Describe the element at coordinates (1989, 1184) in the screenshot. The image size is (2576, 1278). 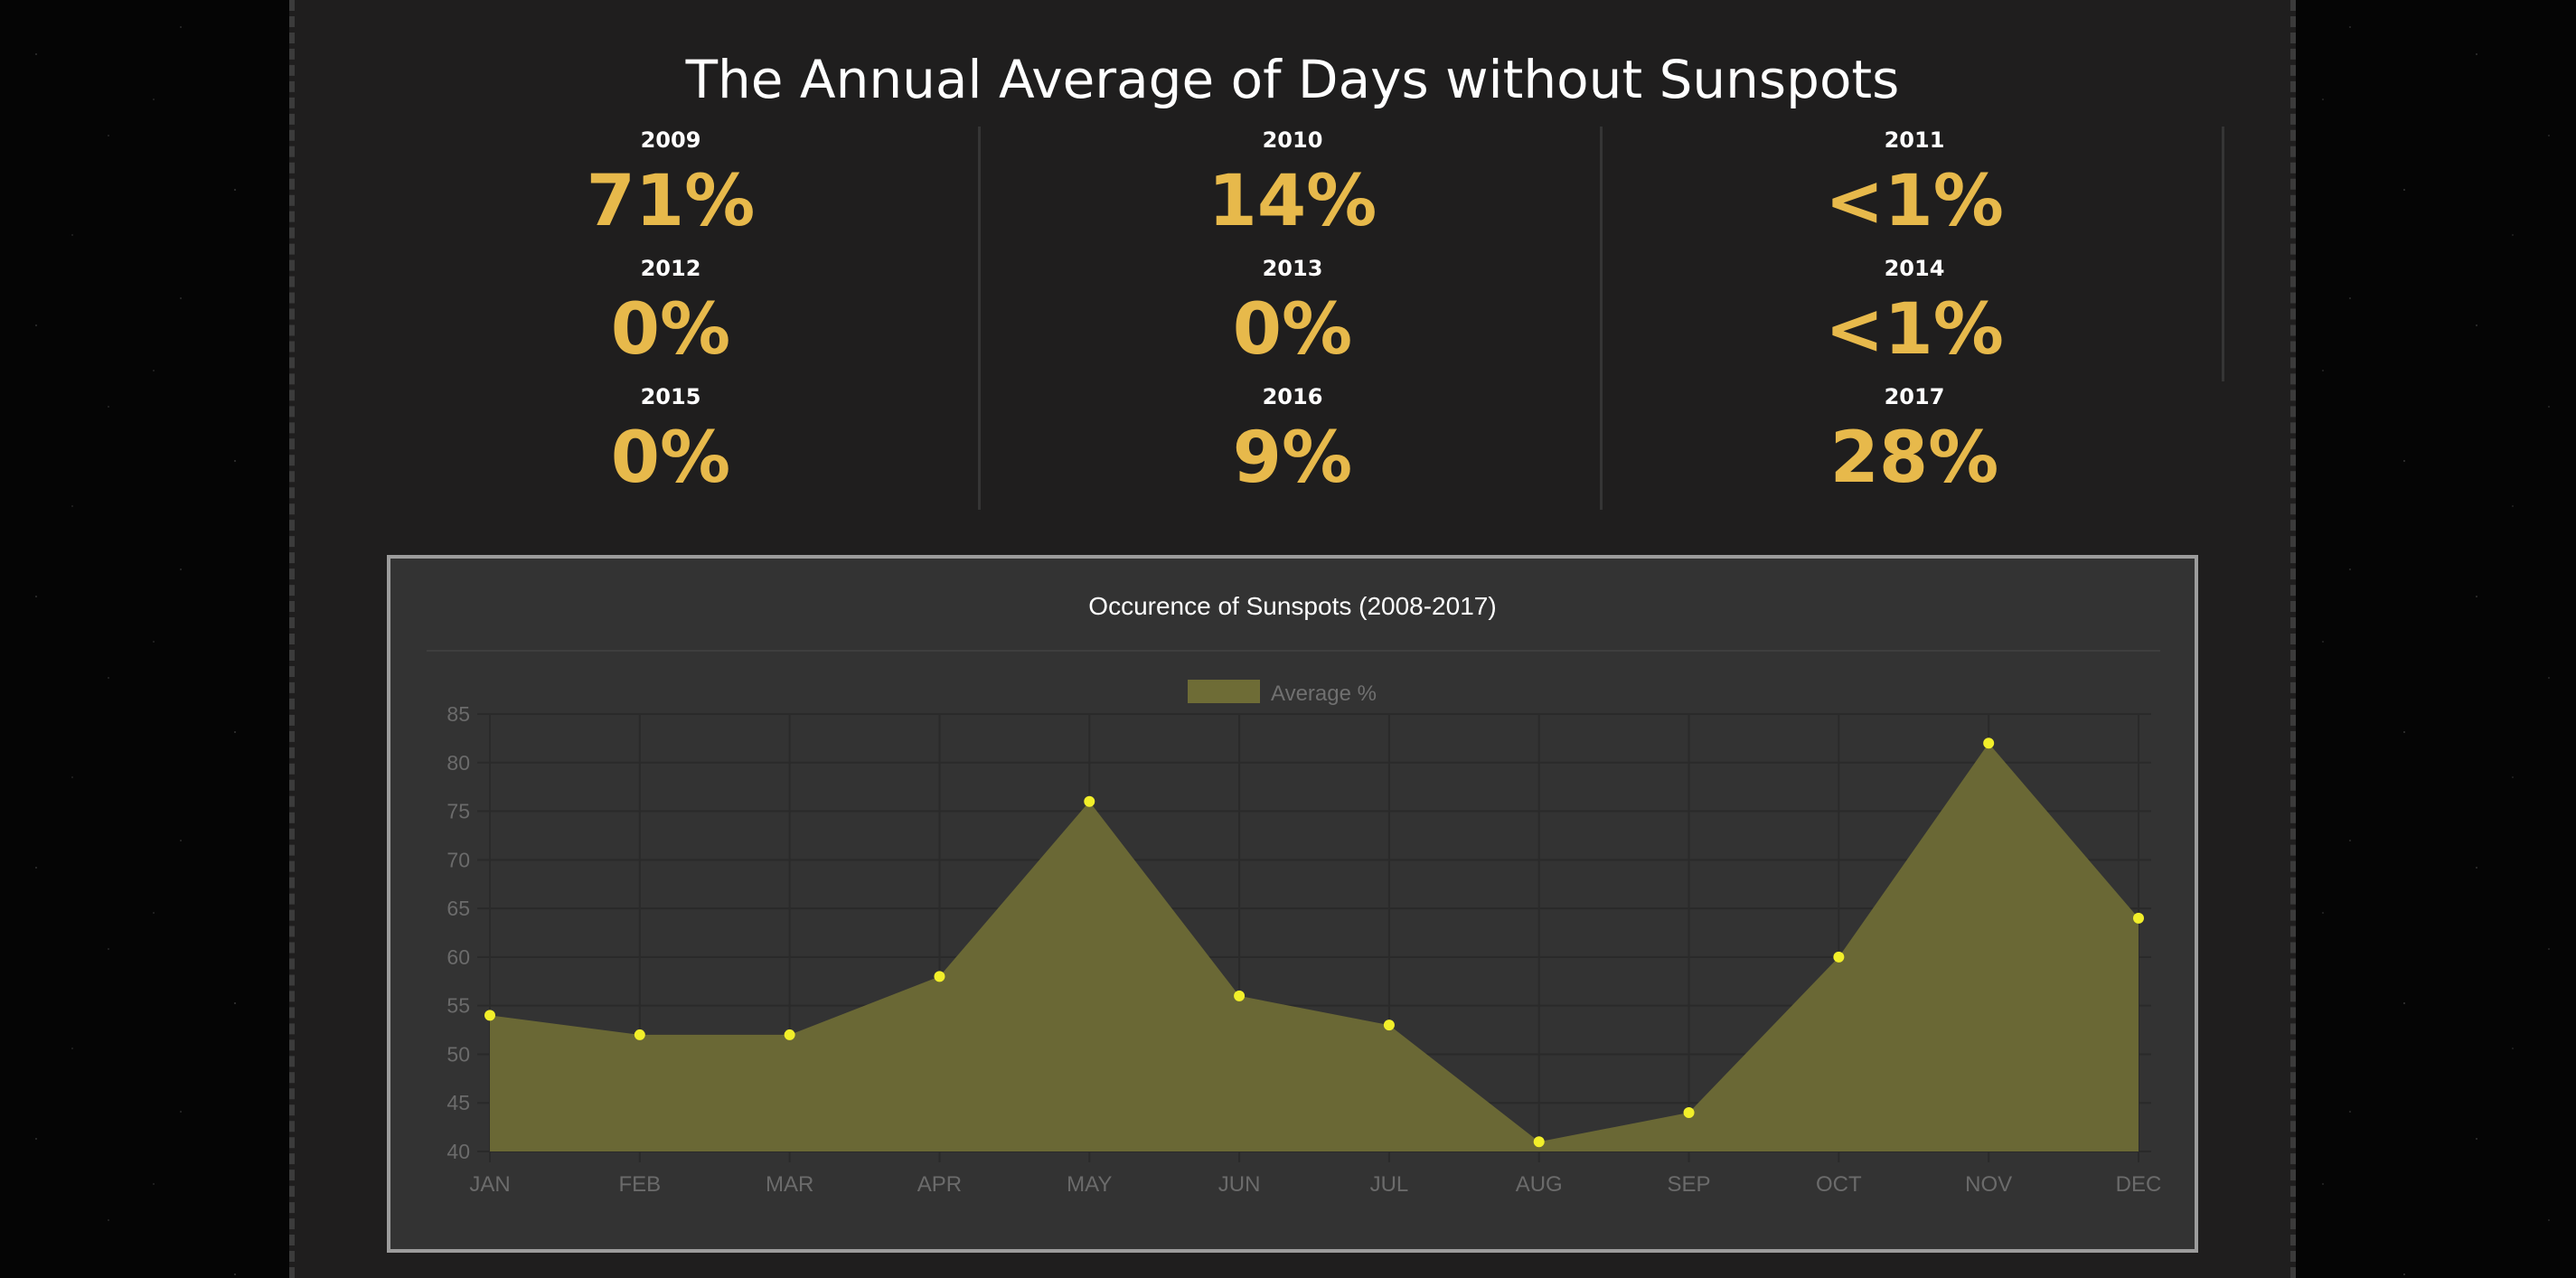
I see `x-tick-label: NOV` at that location.